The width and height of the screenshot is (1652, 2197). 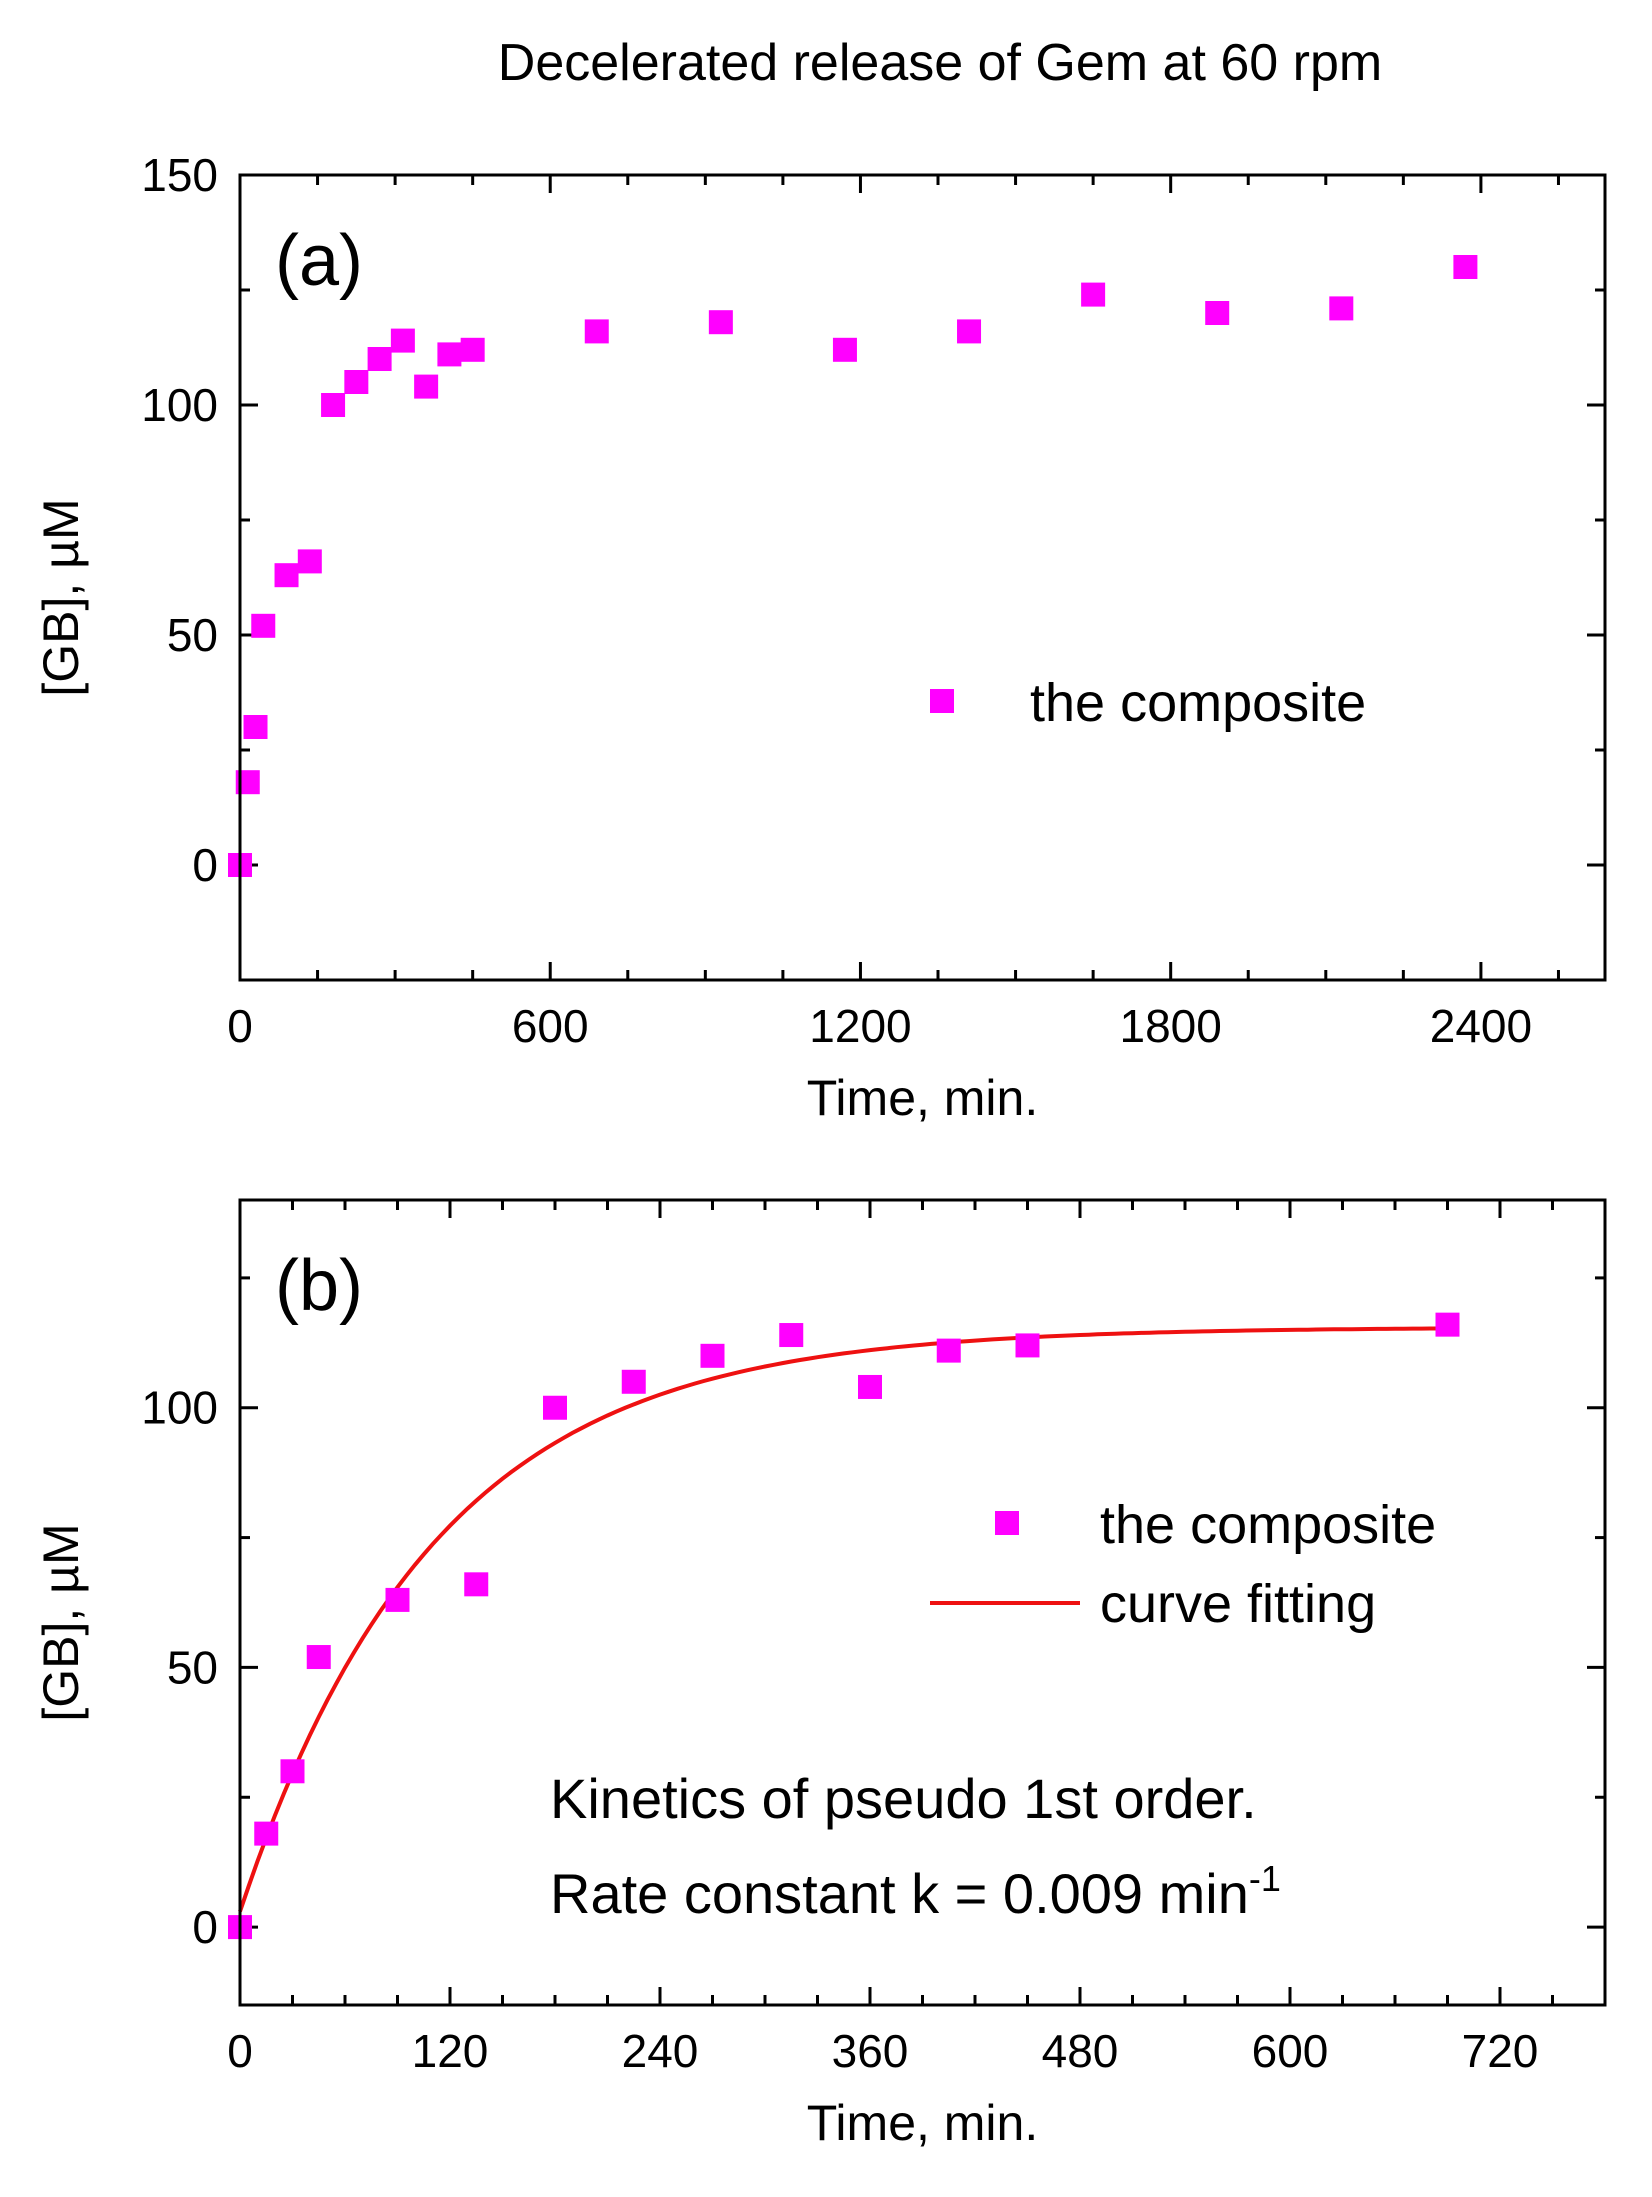 I want to click on panel-a-label: (a), so click(x=319, y=261).